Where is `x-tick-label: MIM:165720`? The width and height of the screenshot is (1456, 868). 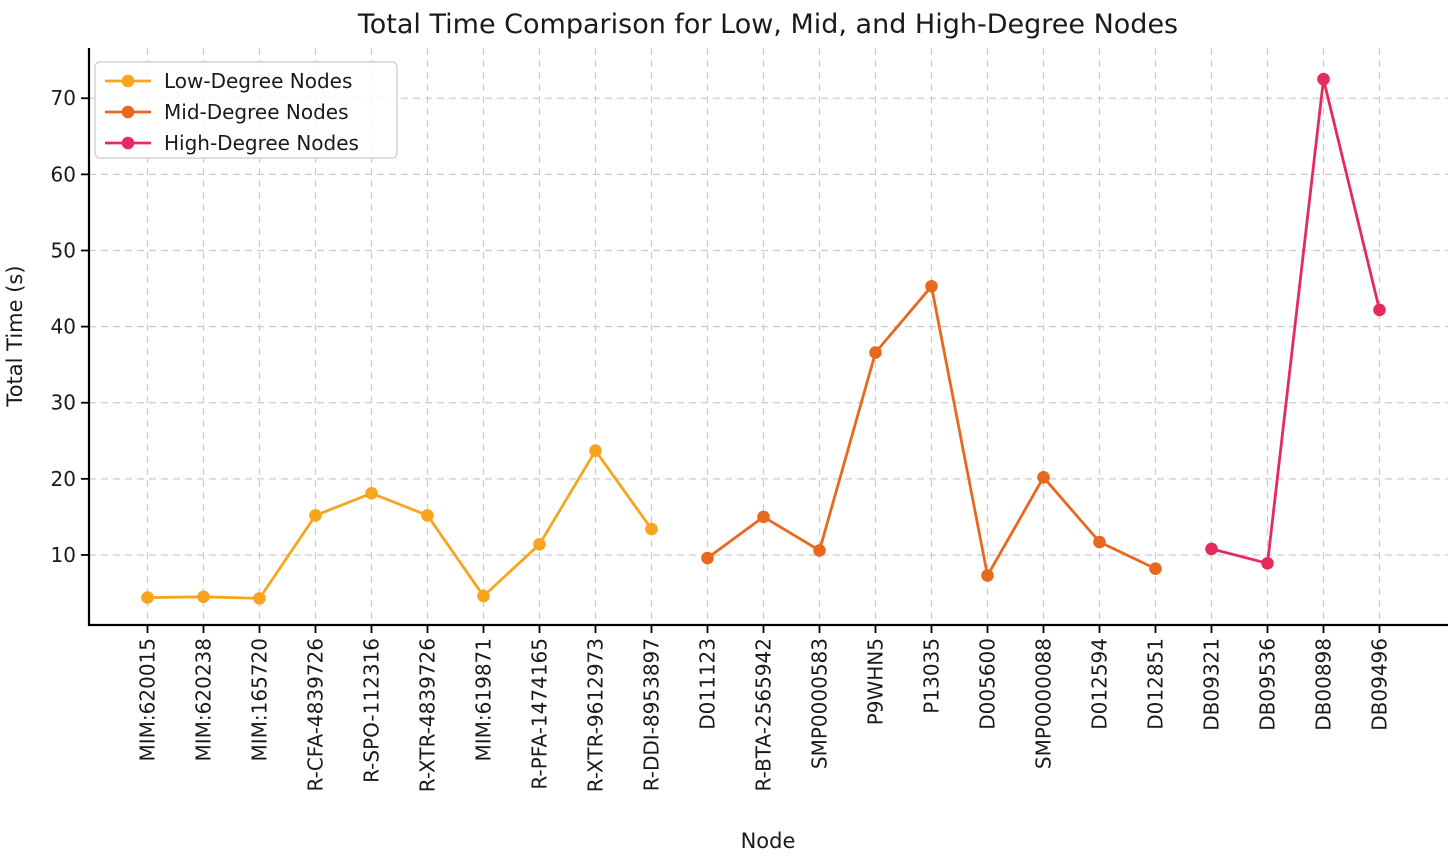 x-tick-label: MIM:165720 is located at coordinates (260, 700).